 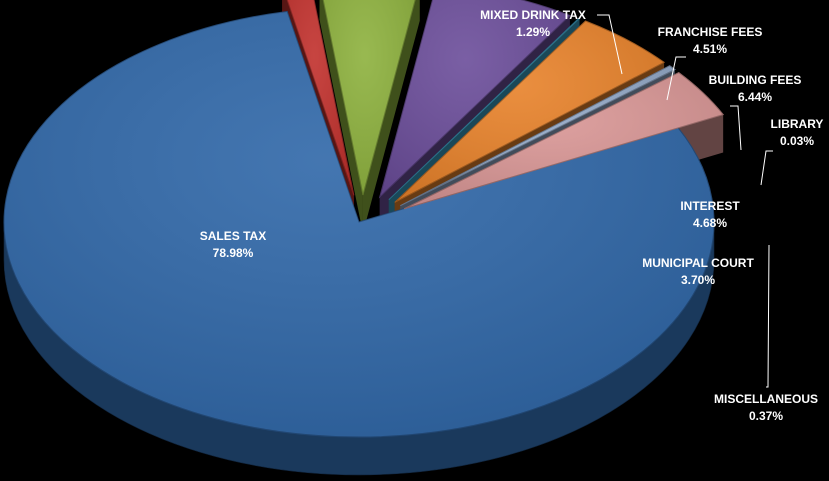 I want to click on slice-interest-shade, so click(x=529, y=112).